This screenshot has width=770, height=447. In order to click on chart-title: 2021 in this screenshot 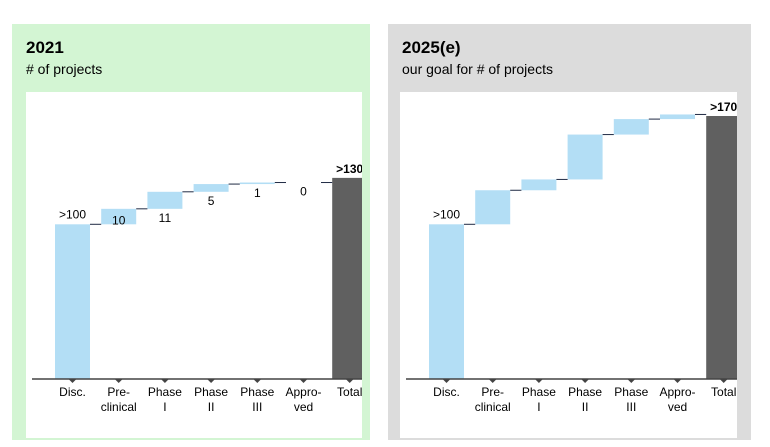, I will do `click(45, 47)`.